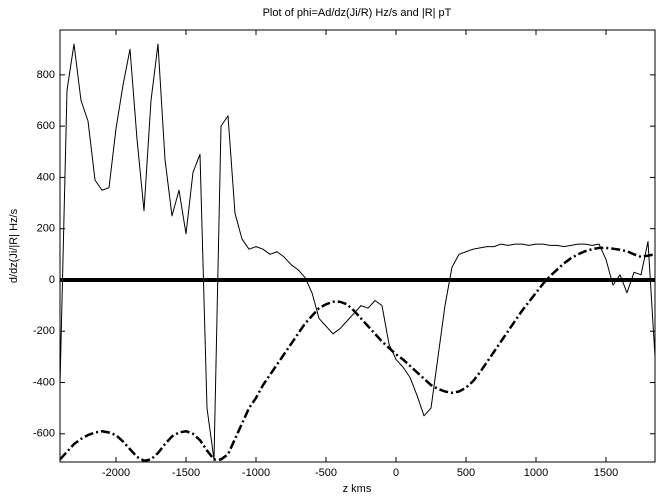 This screenshot has height=498, width=657. Describe the element at coordinates (46, 177) in the screenshot. I see `y-tick-label: 400` at that location.